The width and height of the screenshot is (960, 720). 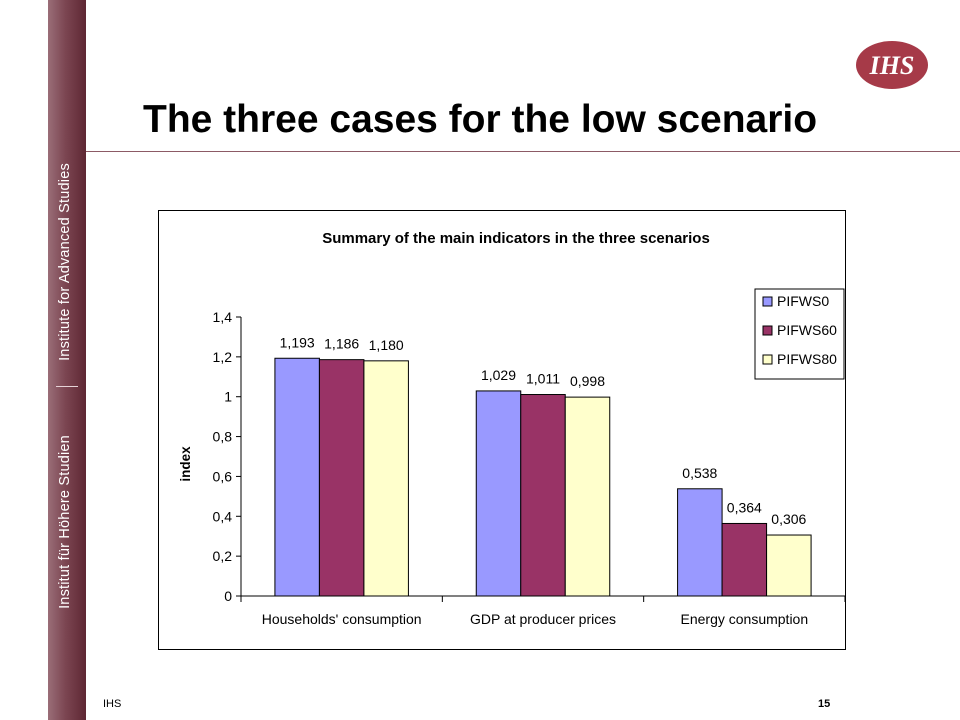 I want to click on sidebar-institute-de: Institut für Höhere Studien, so click(x=65, y=522).